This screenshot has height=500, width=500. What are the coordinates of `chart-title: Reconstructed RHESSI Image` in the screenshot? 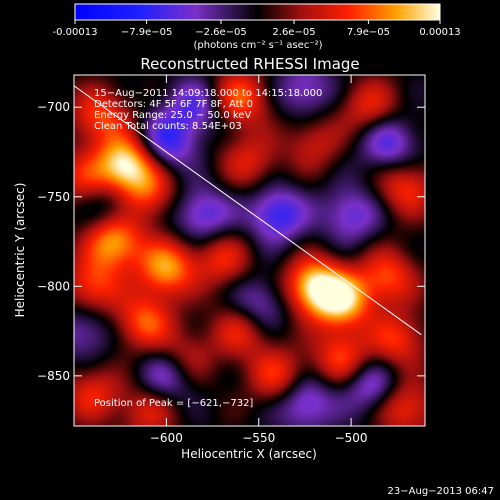 It's located at (249, 64).